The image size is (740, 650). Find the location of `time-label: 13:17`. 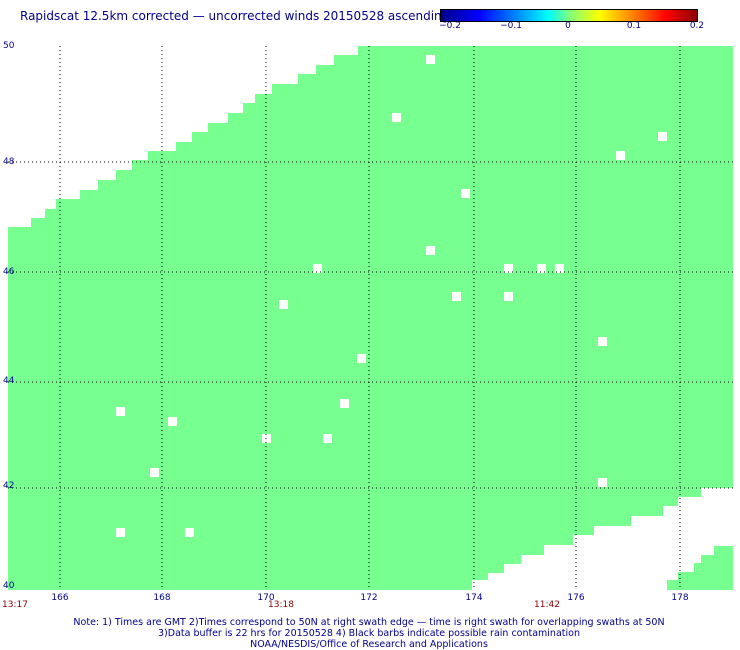

time-label: 13:17 is located at coordinates (15, 605).